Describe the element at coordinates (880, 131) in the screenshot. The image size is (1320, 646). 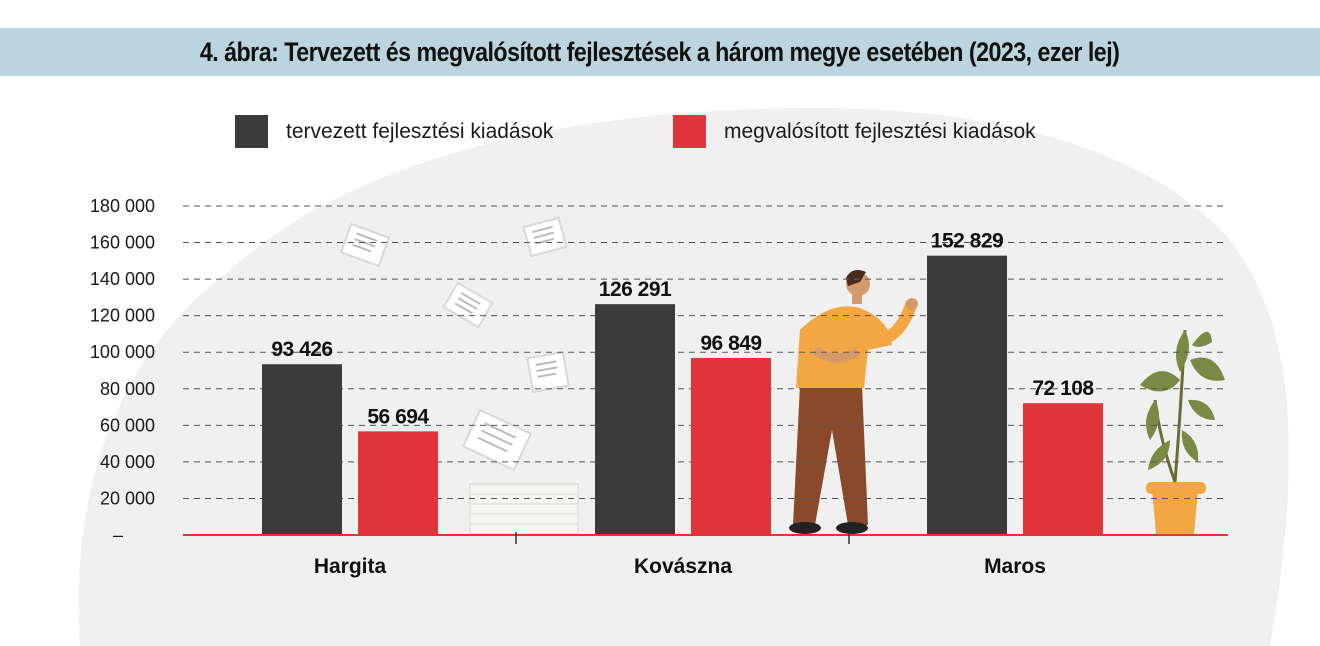
I see `legend-label: megvalósított fejlesztési kiadások` at that location.